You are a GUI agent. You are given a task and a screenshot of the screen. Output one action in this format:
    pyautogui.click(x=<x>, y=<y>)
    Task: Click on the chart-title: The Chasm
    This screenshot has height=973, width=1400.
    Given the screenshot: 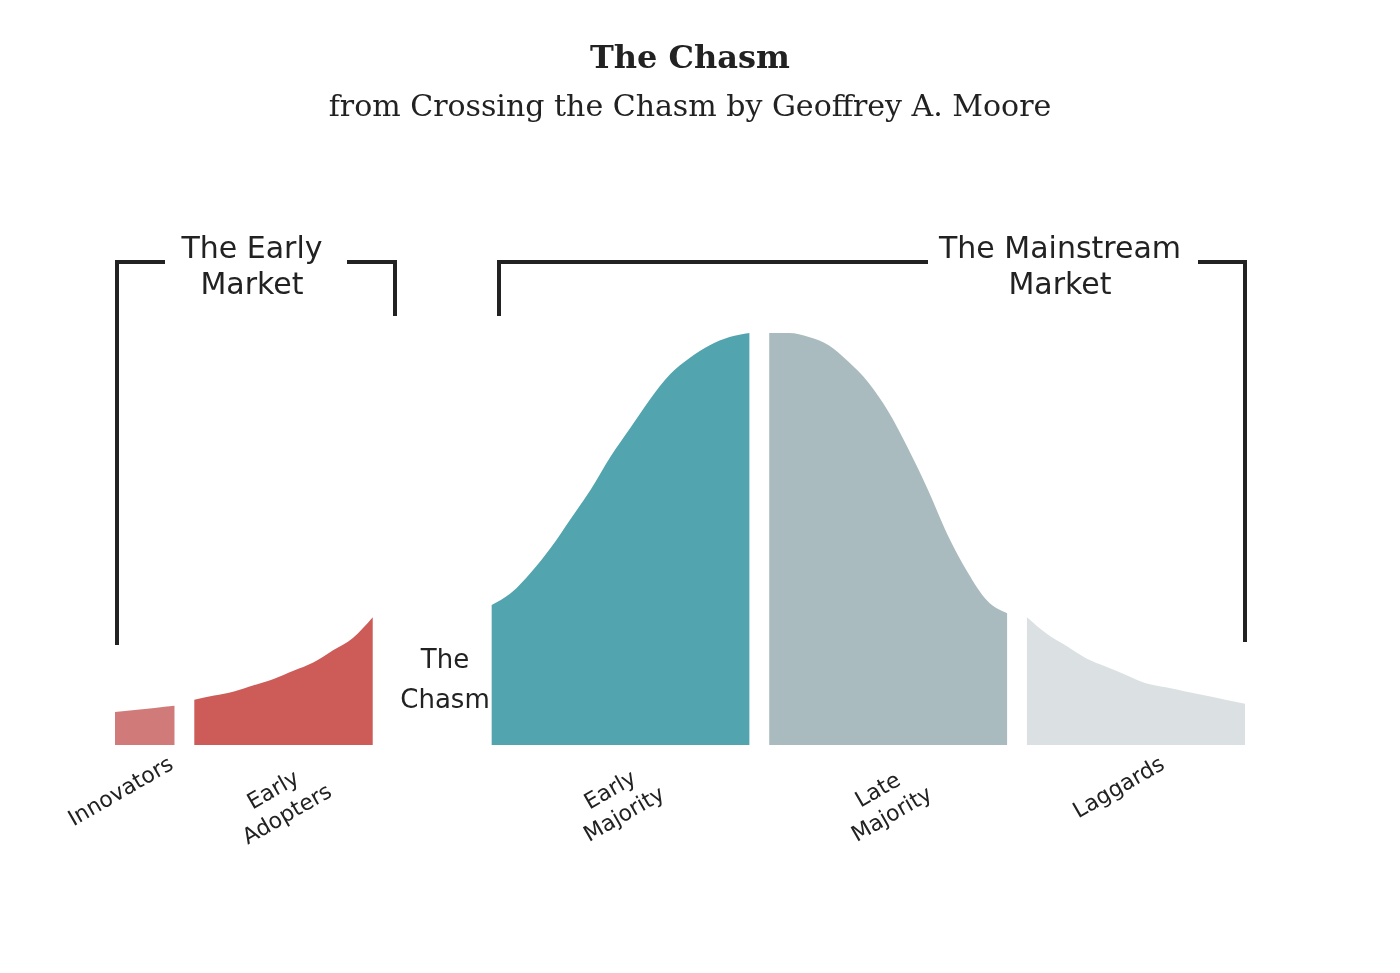 What is the action you would take?
    pyautogui.click(x=690, y=57)
    